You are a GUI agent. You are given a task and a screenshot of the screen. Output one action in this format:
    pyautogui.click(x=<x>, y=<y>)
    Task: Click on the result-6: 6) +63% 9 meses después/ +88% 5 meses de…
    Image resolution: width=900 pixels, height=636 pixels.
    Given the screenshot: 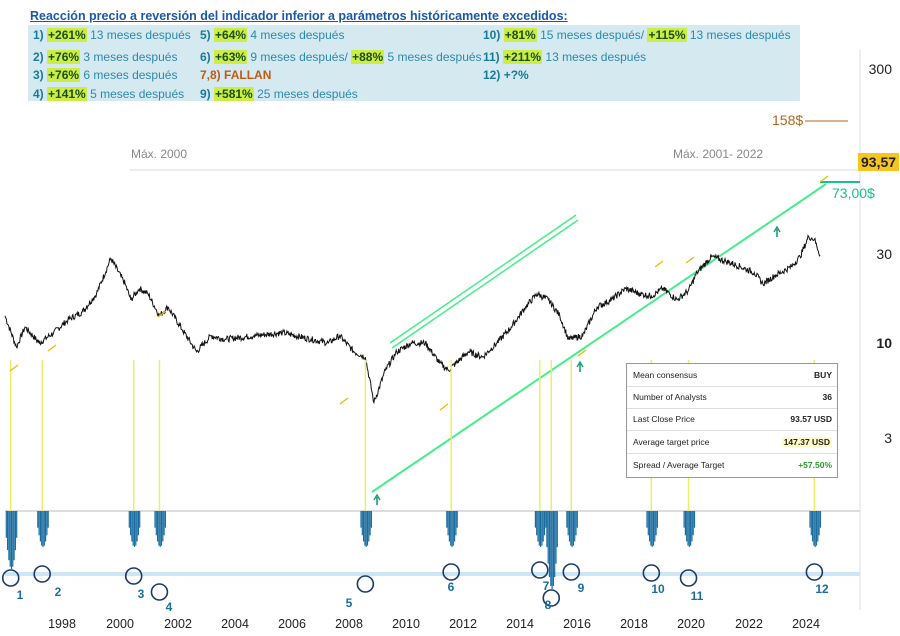 What is the action you would take?
    pyautogui.click(x=341, y=57)
    